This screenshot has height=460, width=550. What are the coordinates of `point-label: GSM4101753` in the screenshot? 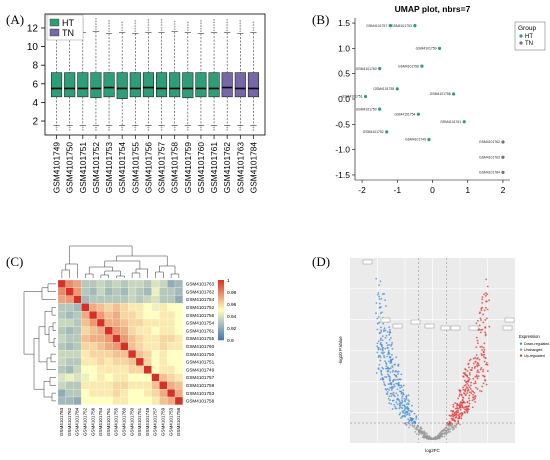 It's located at (401, 26).